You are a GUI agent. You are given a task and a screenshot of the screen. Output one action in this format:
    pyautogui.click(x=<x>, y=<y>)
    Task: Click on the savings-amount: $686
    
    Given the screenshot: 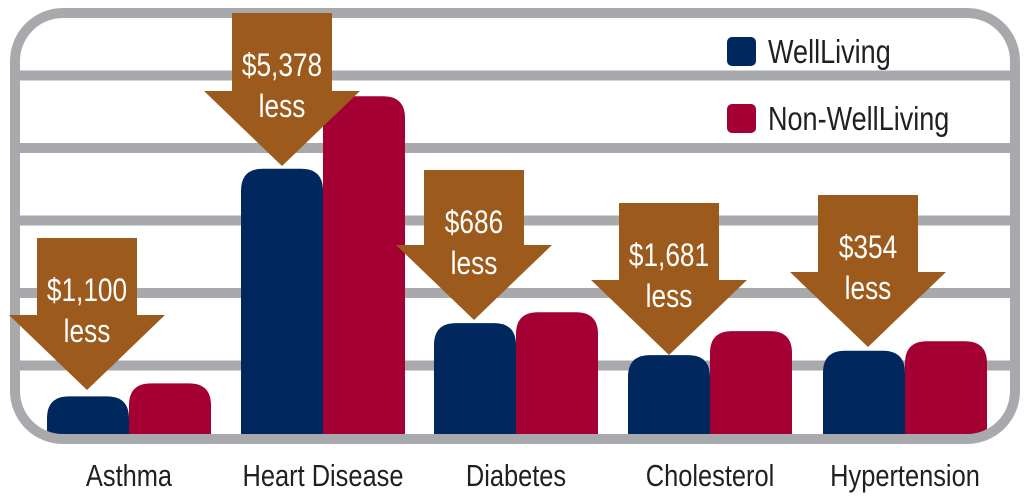 What is the action you would take?
    pyautogui.click(x=474, y=223)
    